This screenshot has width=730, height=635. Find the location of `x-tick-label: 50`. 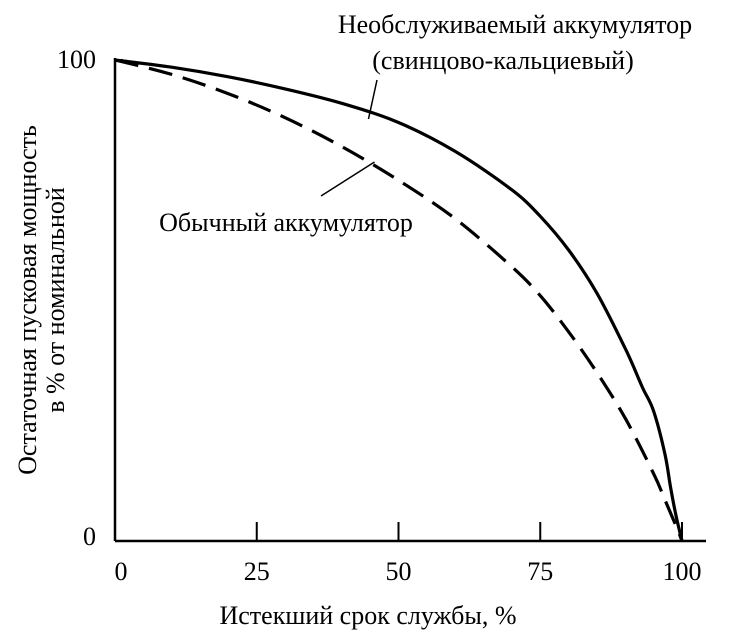

x-tick-label: 50 is located at coordinates (399, 571).